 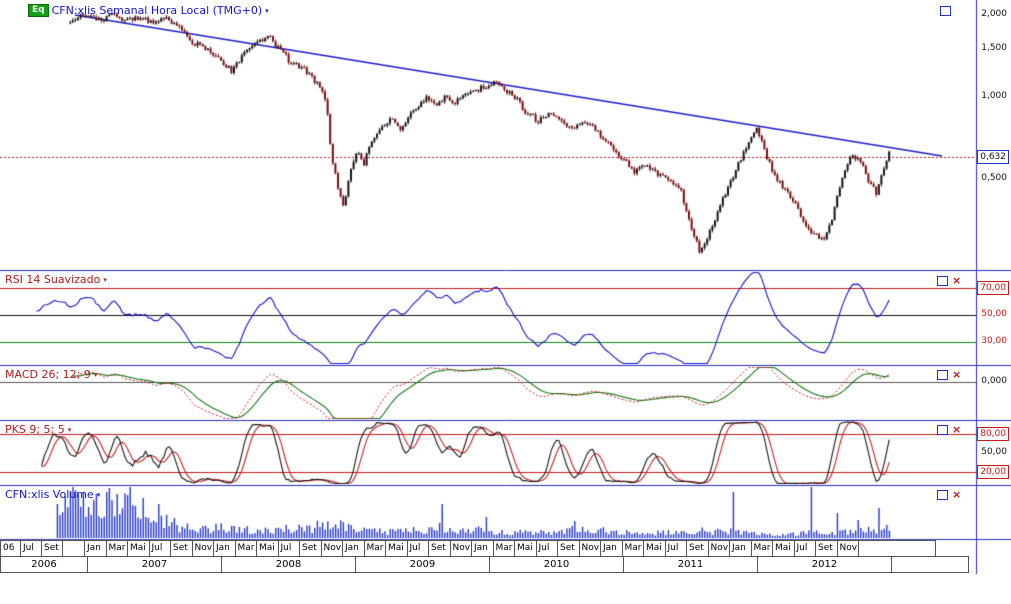 I want to click on year-cell: 2011, so click(x=690, y=564).